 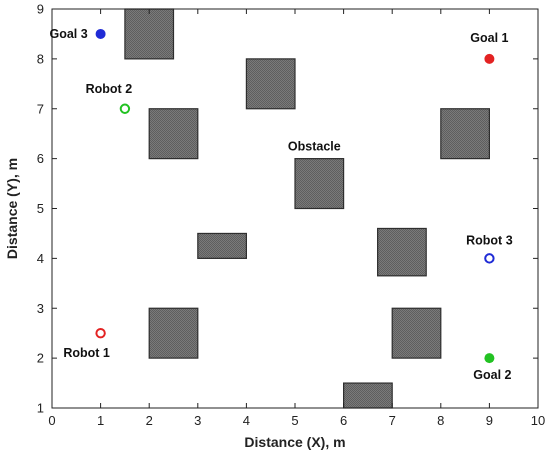 What do you see at coordinates (489, 258) in the screenshot?
I see `robot-3-marker` at bounding box center [489, 258].